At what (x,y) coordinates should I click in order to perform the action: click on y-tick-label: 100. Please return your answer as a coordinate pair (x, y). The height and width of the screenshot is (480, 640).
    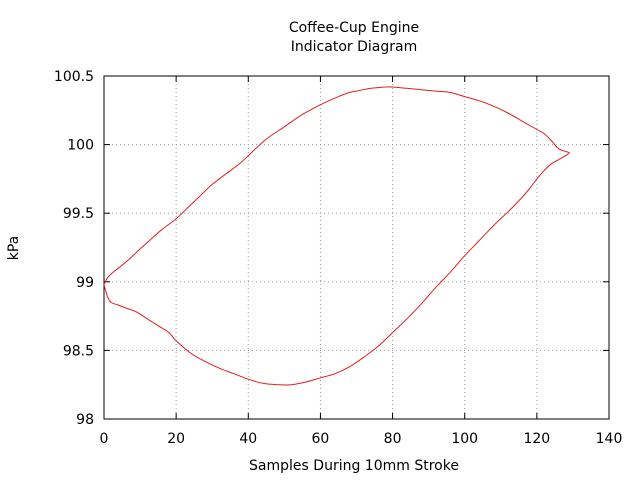
    Looking at the image, I should click on (80, 146).